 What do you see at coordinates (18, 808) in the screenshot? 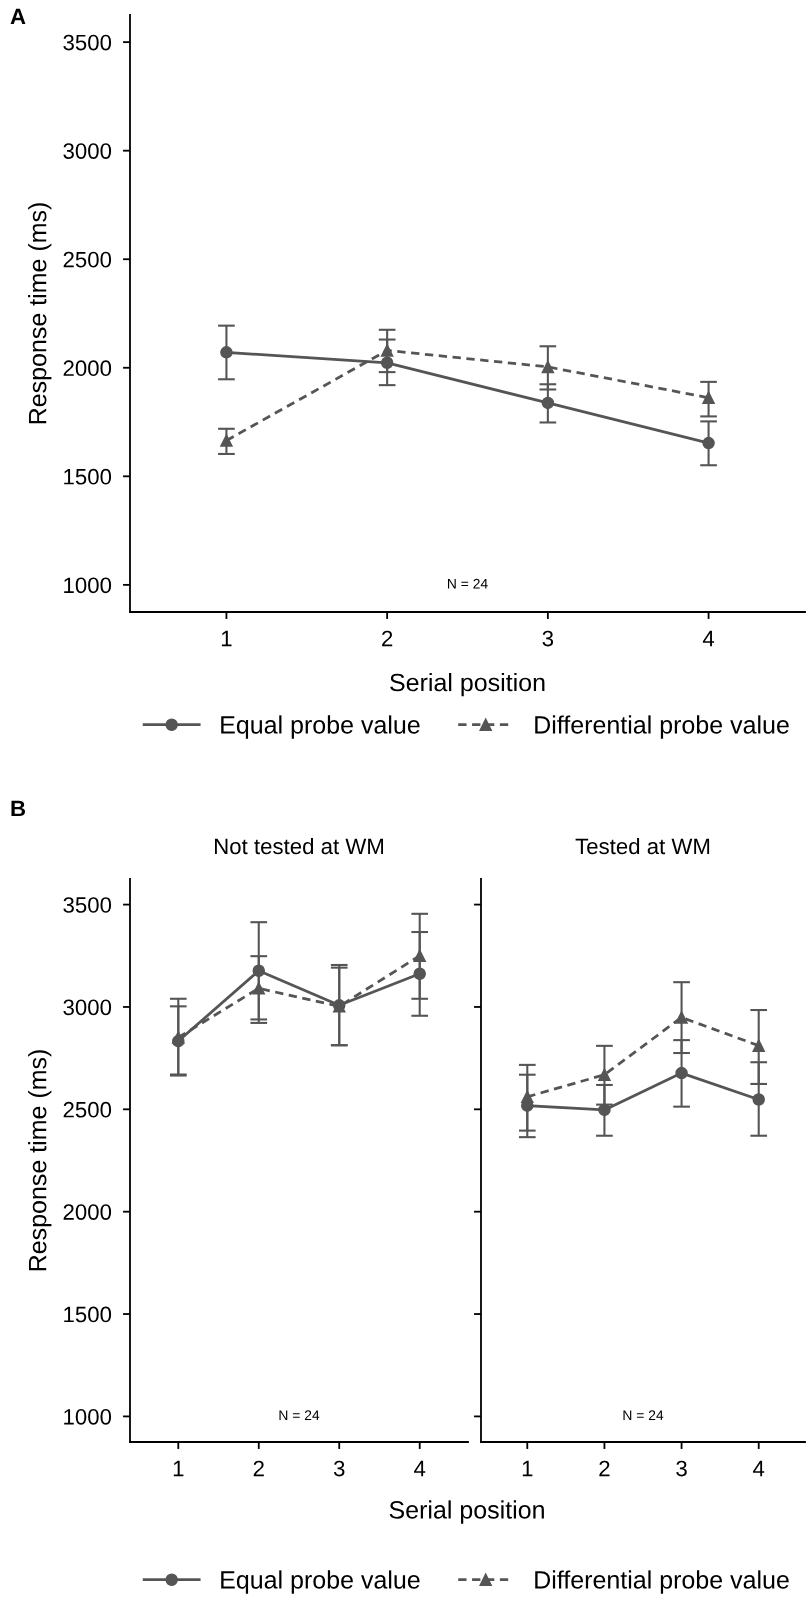
I see `text: B` at bounding box center [18, 808].